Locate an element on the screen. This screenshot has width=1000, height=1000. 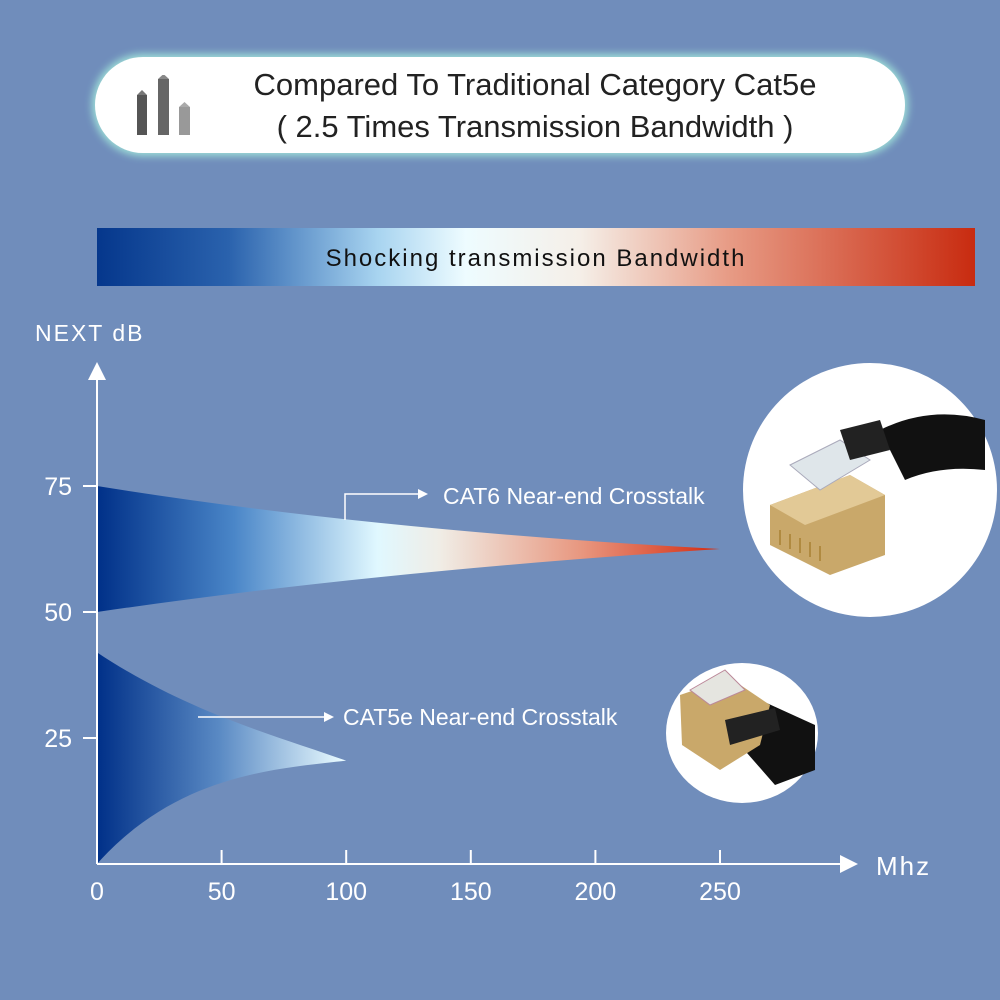
banner-label: Shocking transmission Bandwidth is located at coordinates (536, 258).